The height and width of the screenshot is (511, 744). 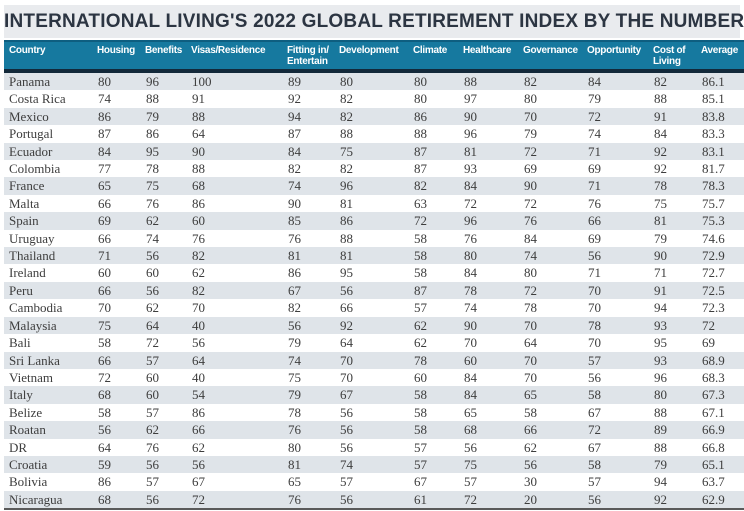 What do you see at coordinates (713, 151) in the screenshot?
I see `table-cell: 83.1` at bounding box center [713, 151].